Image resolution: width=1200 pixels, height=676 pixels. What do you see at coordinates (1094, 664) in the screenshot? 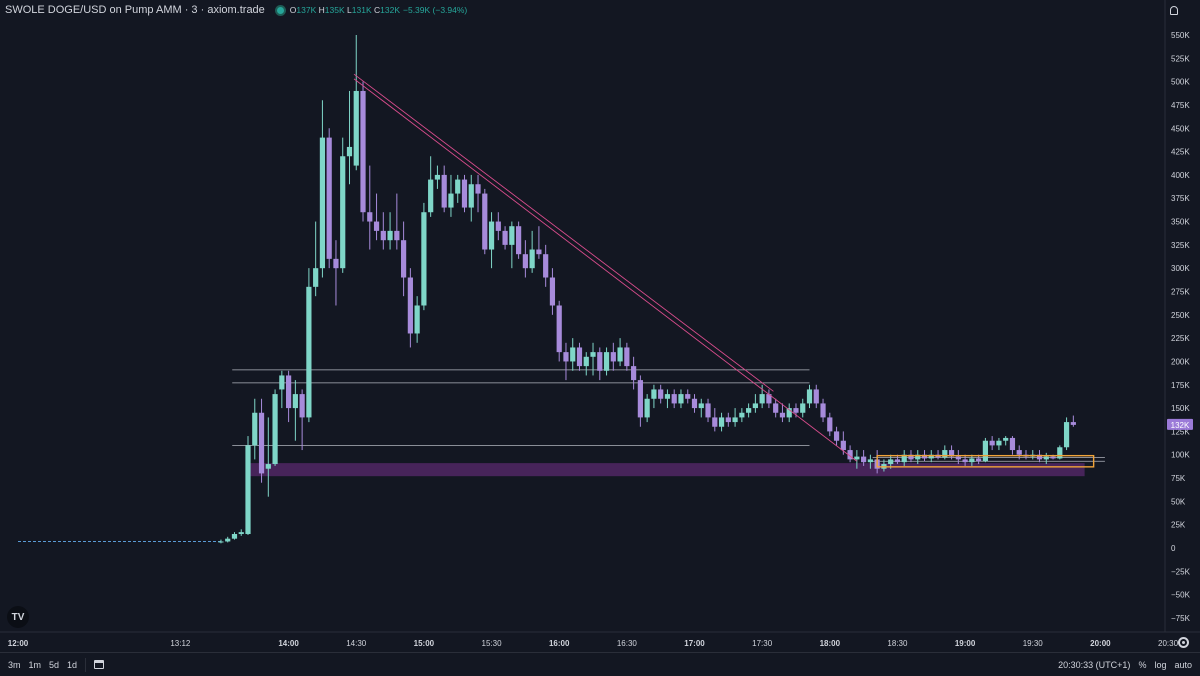
I see `clock-readout: 20:30:33 (UTC+1)` at bounding box center [1094, 664].